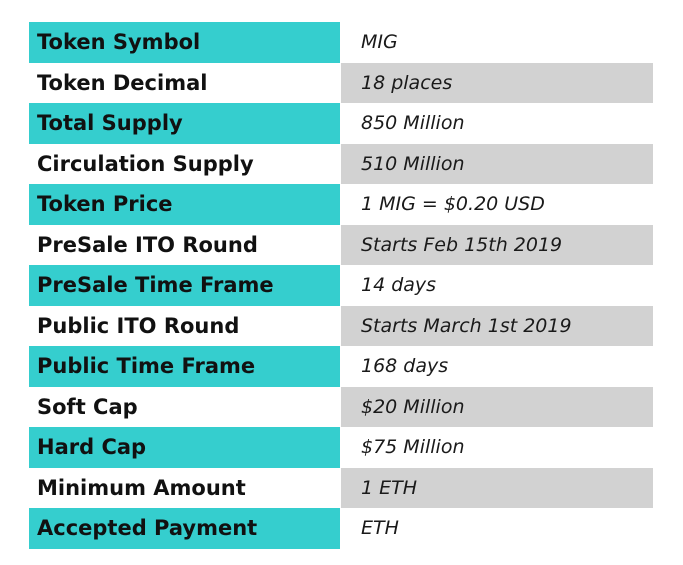 The image size is (683, 565). What do you see at coordinates (184, 285) in the screenshot?
I see `row-label: PreSale Time Frame` at bounding box center [184, 285].